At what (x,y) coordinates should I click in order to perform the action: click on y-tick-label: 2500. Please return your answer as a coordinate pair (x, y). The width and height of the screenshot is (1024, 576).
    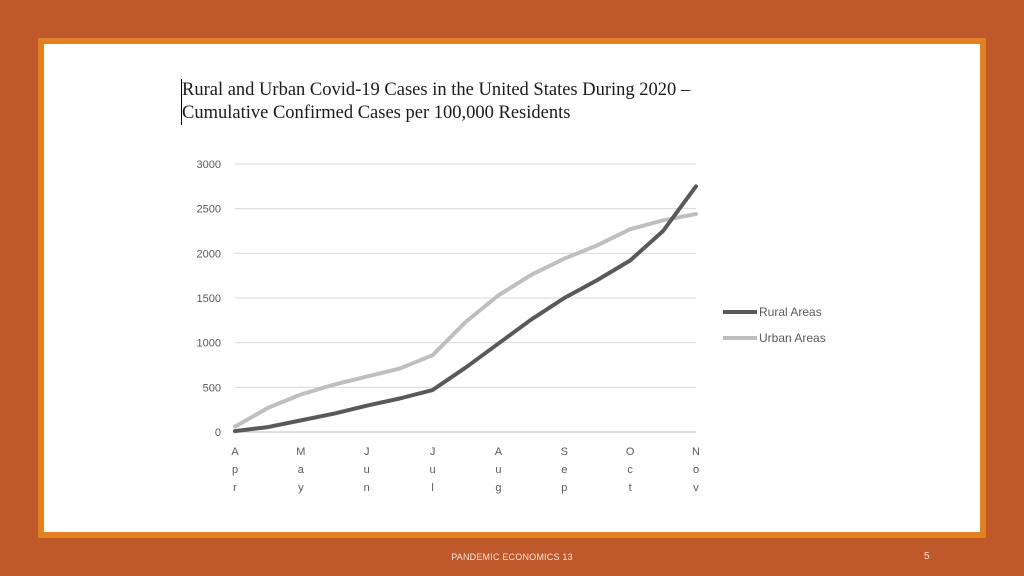
    Looking at the image, I should click on (209, 210).